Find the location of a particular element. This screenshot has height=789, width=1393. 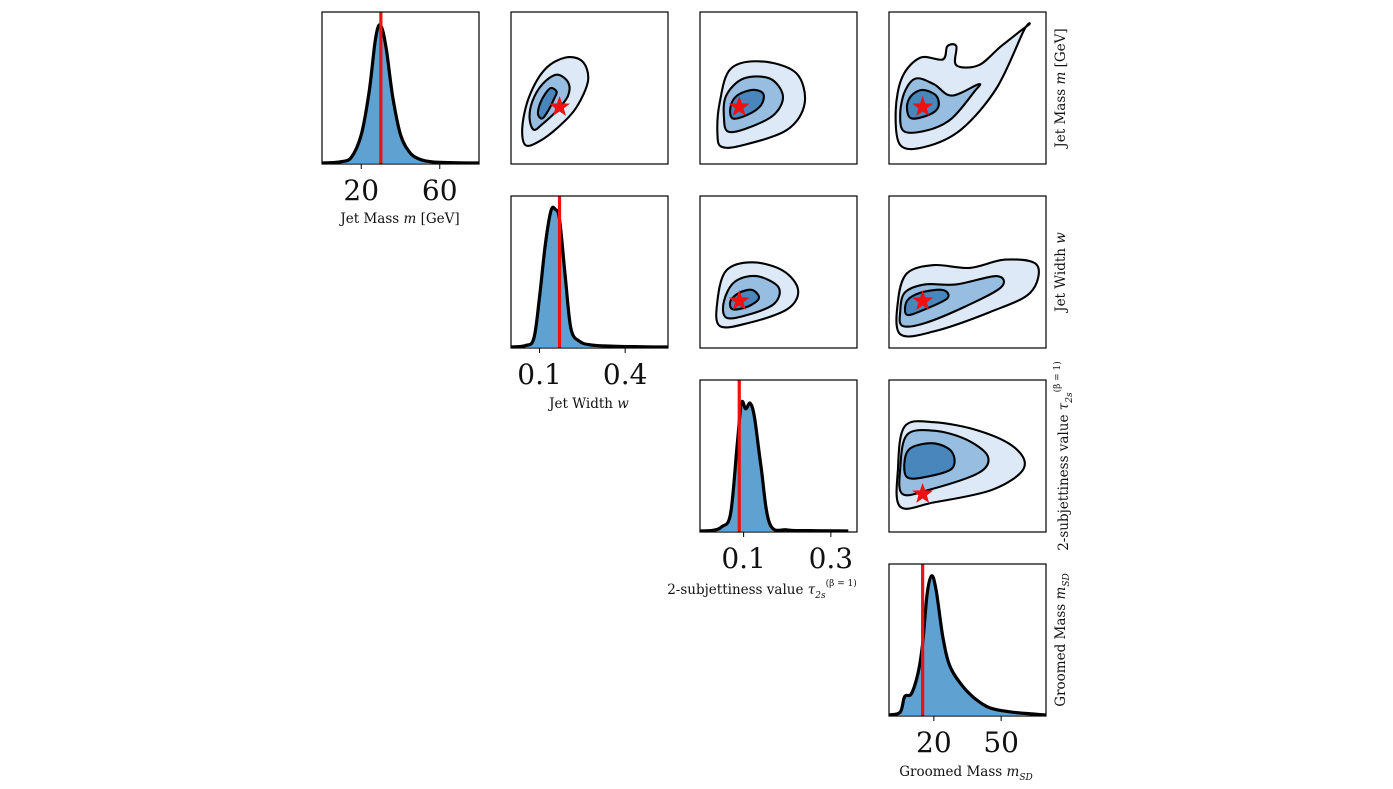

xlabel-jet-mass: Jet Mass m [GeV] is located at coordinates (398, 219).